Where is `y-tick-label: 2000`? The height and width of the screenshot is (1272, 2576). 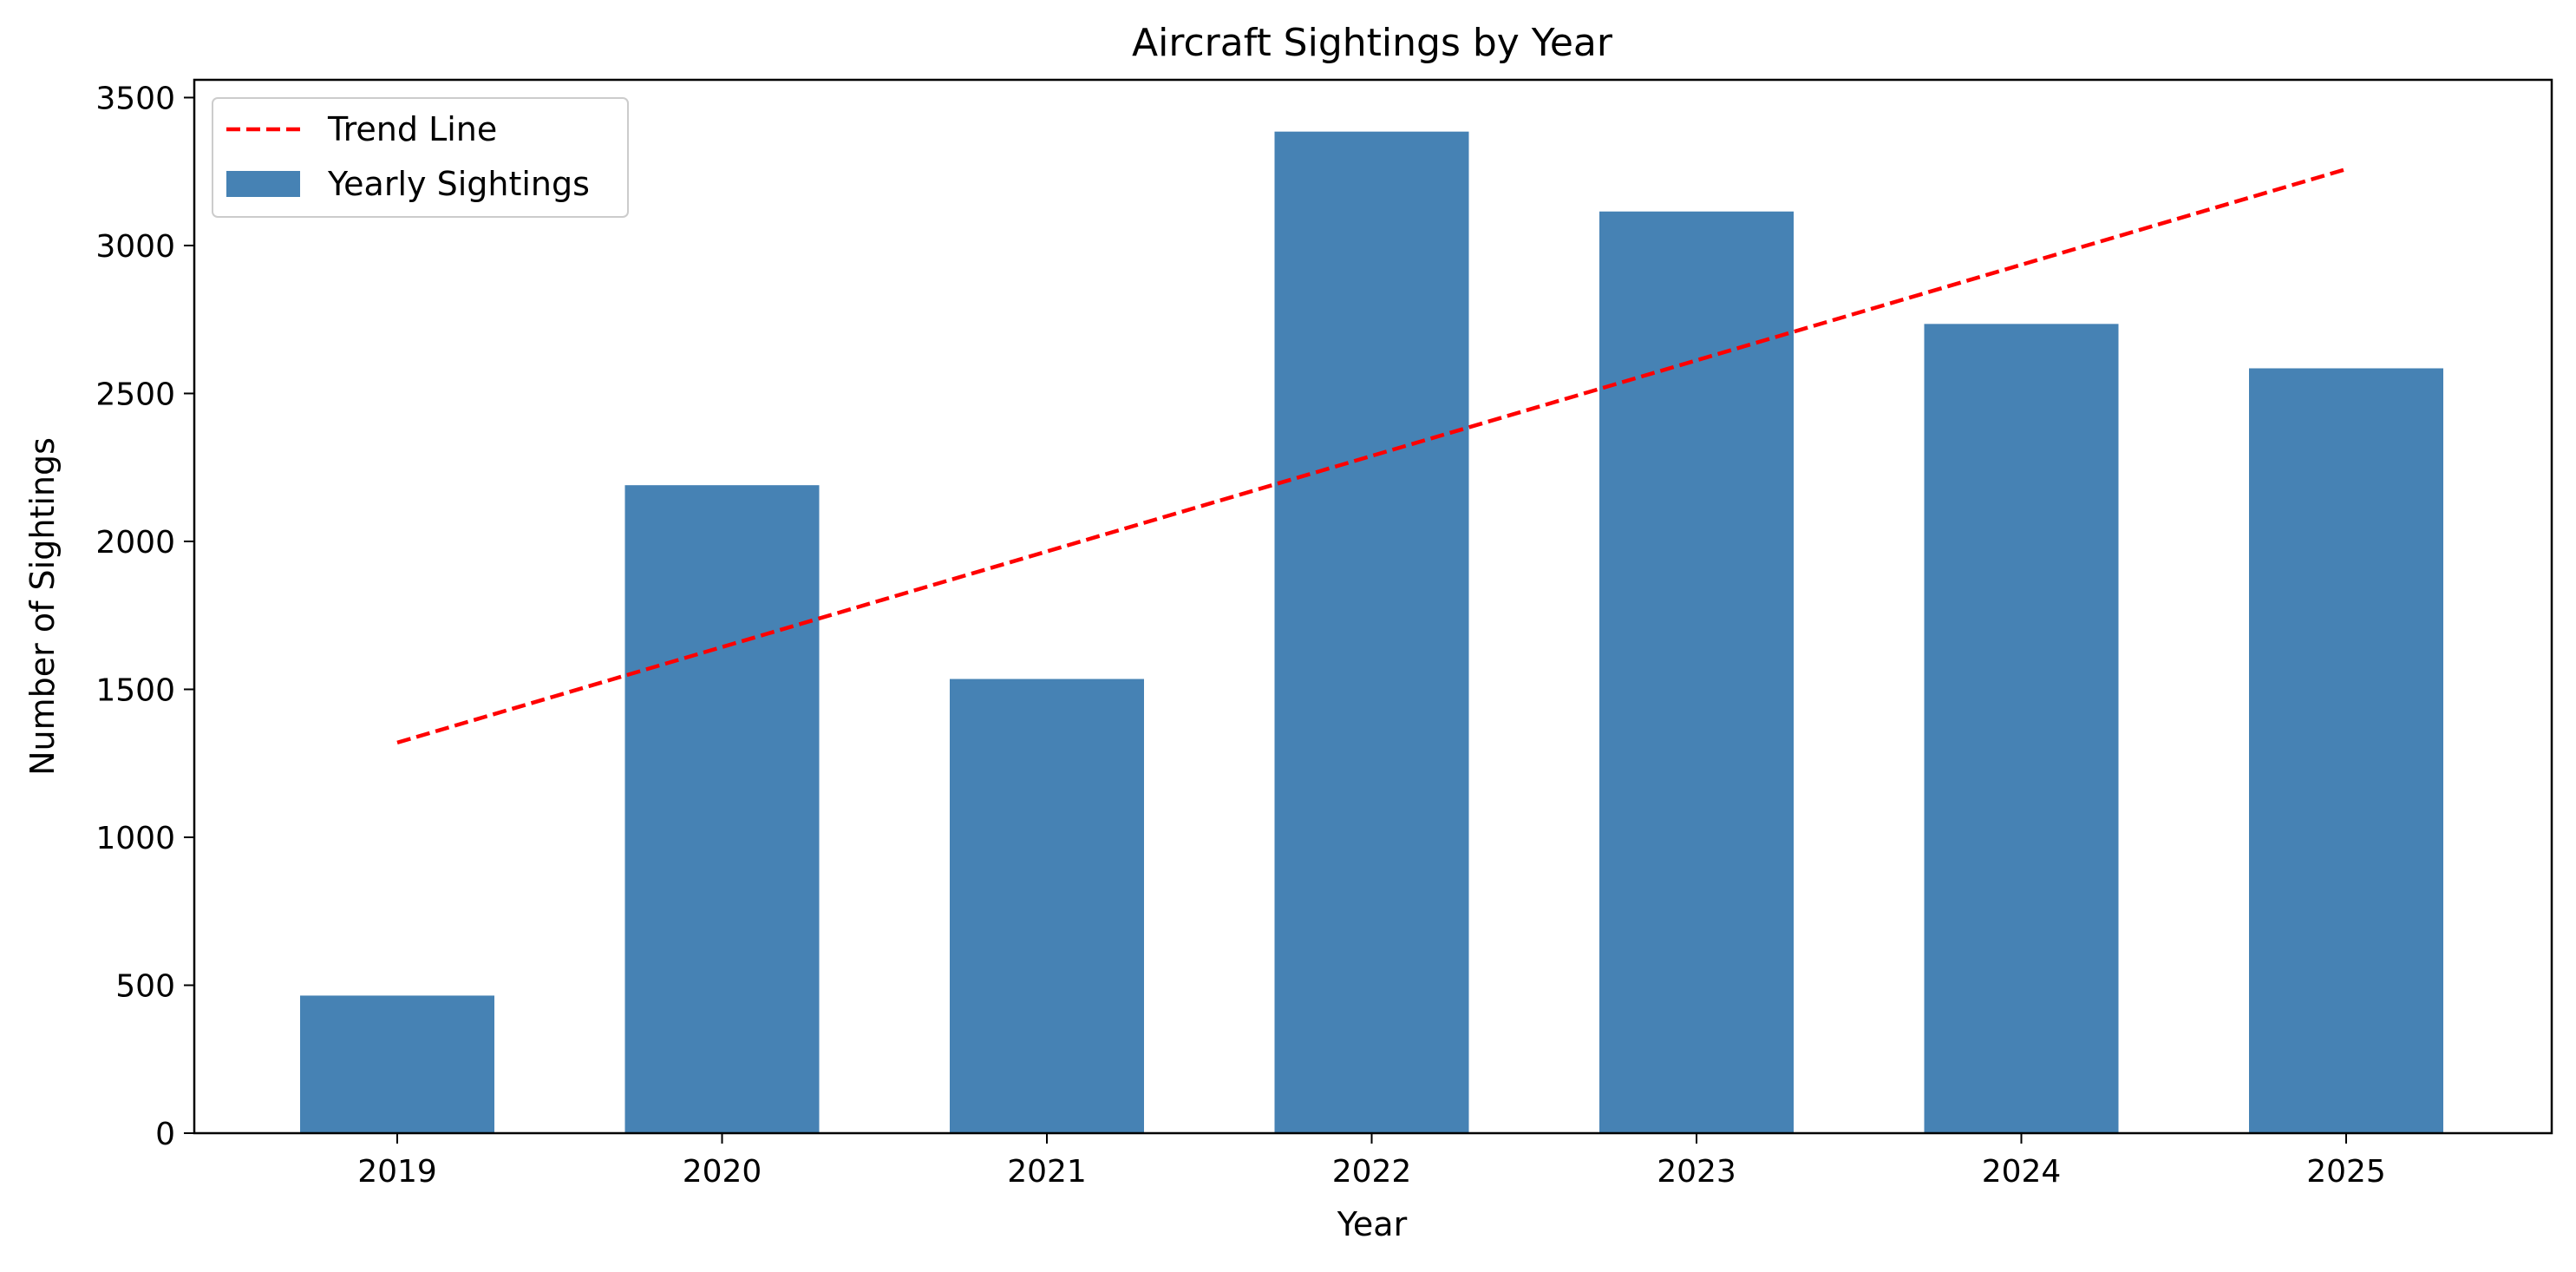 y-tick-label: 2000 is located at coordinates (135, 543).